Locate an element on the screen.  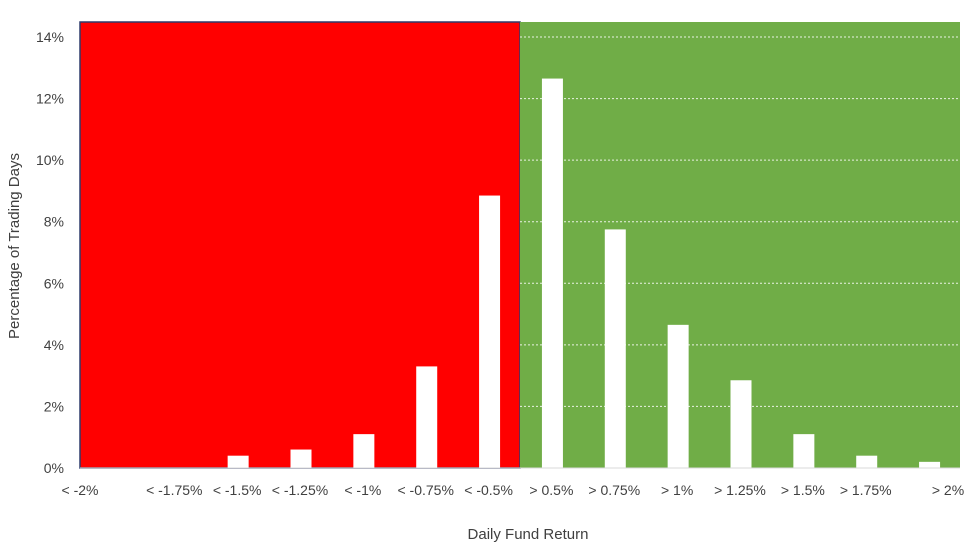
y-tick-label: 12% is located at coordinates (50, 99).